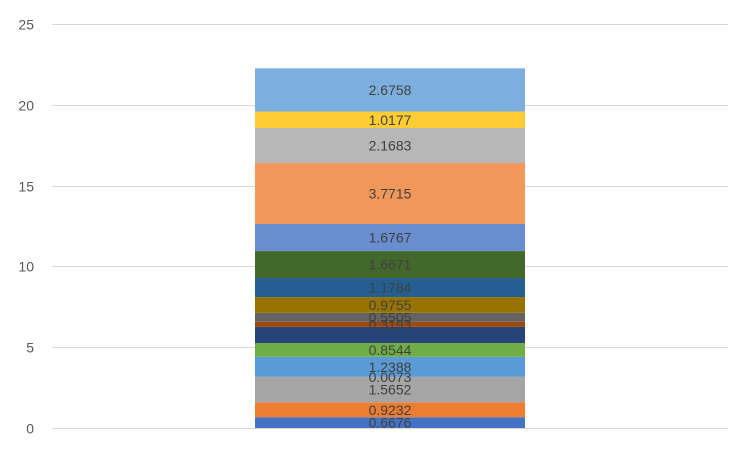 The width and height of the screenshot is (752, 452). I want to click on data-label: 0.9755, so click(390, 305).